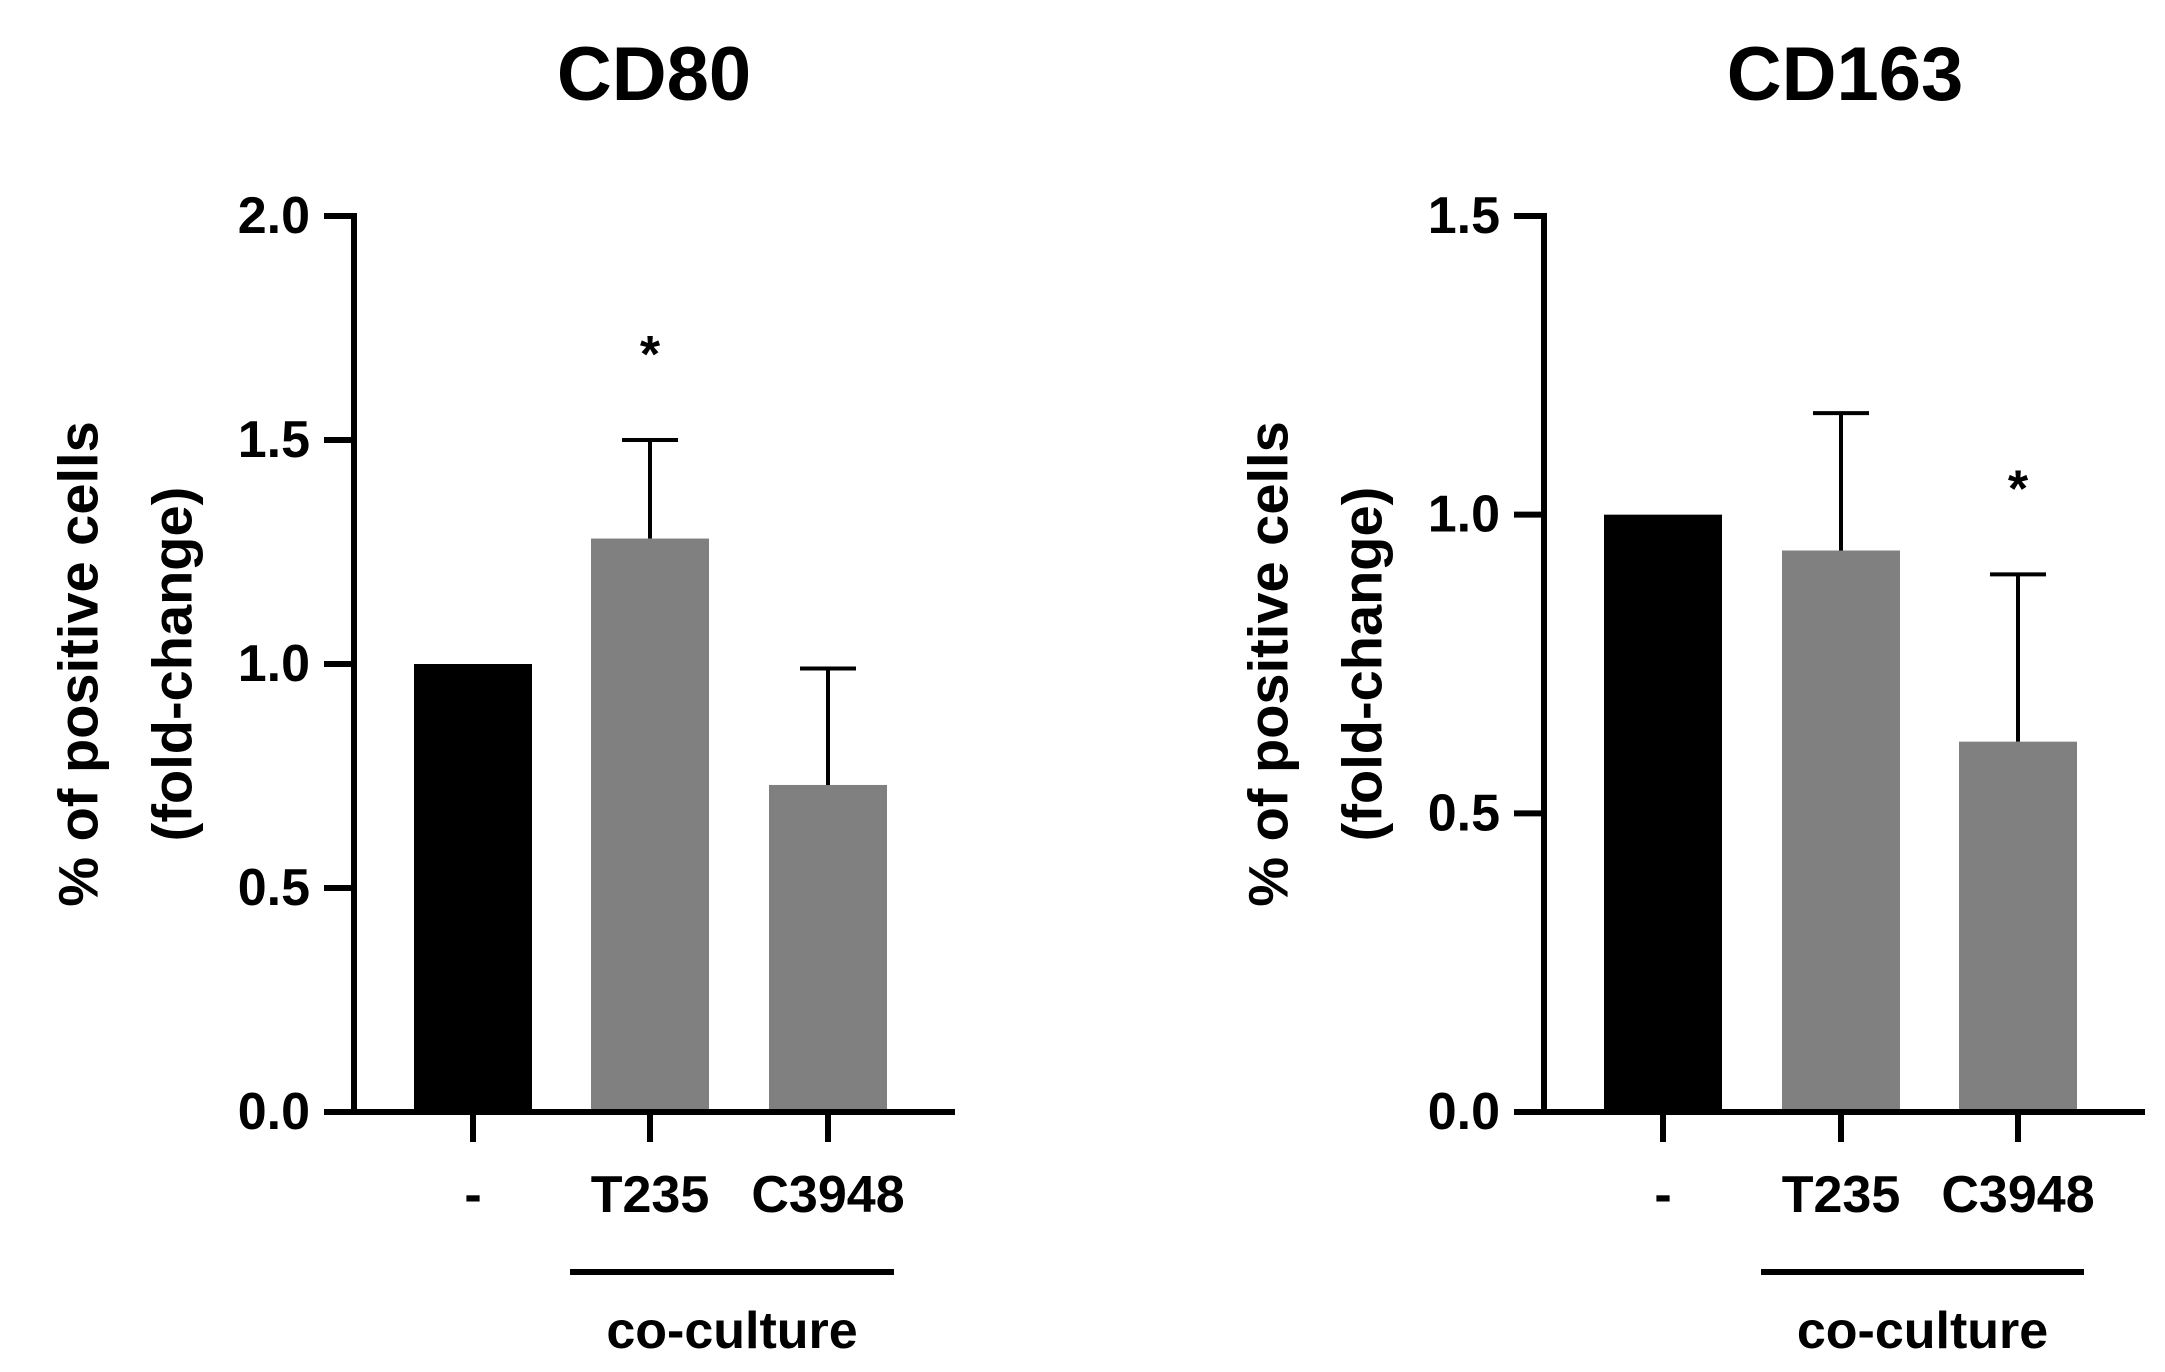 This screenshot has height=1372, width=2165. What do you see at coordinates (274, 216) in the screenshot?
I see `y-tick-label: 2.0` at bounding box center [274, 216].